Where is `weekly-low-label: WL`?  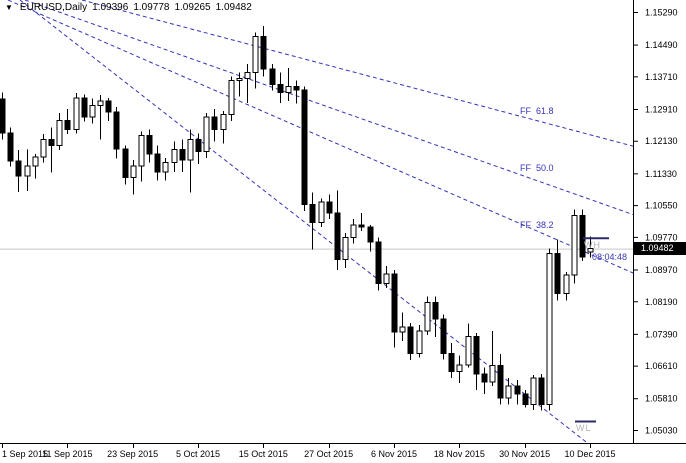 weekly-low-label: WL is located at coordinates (584, 428).